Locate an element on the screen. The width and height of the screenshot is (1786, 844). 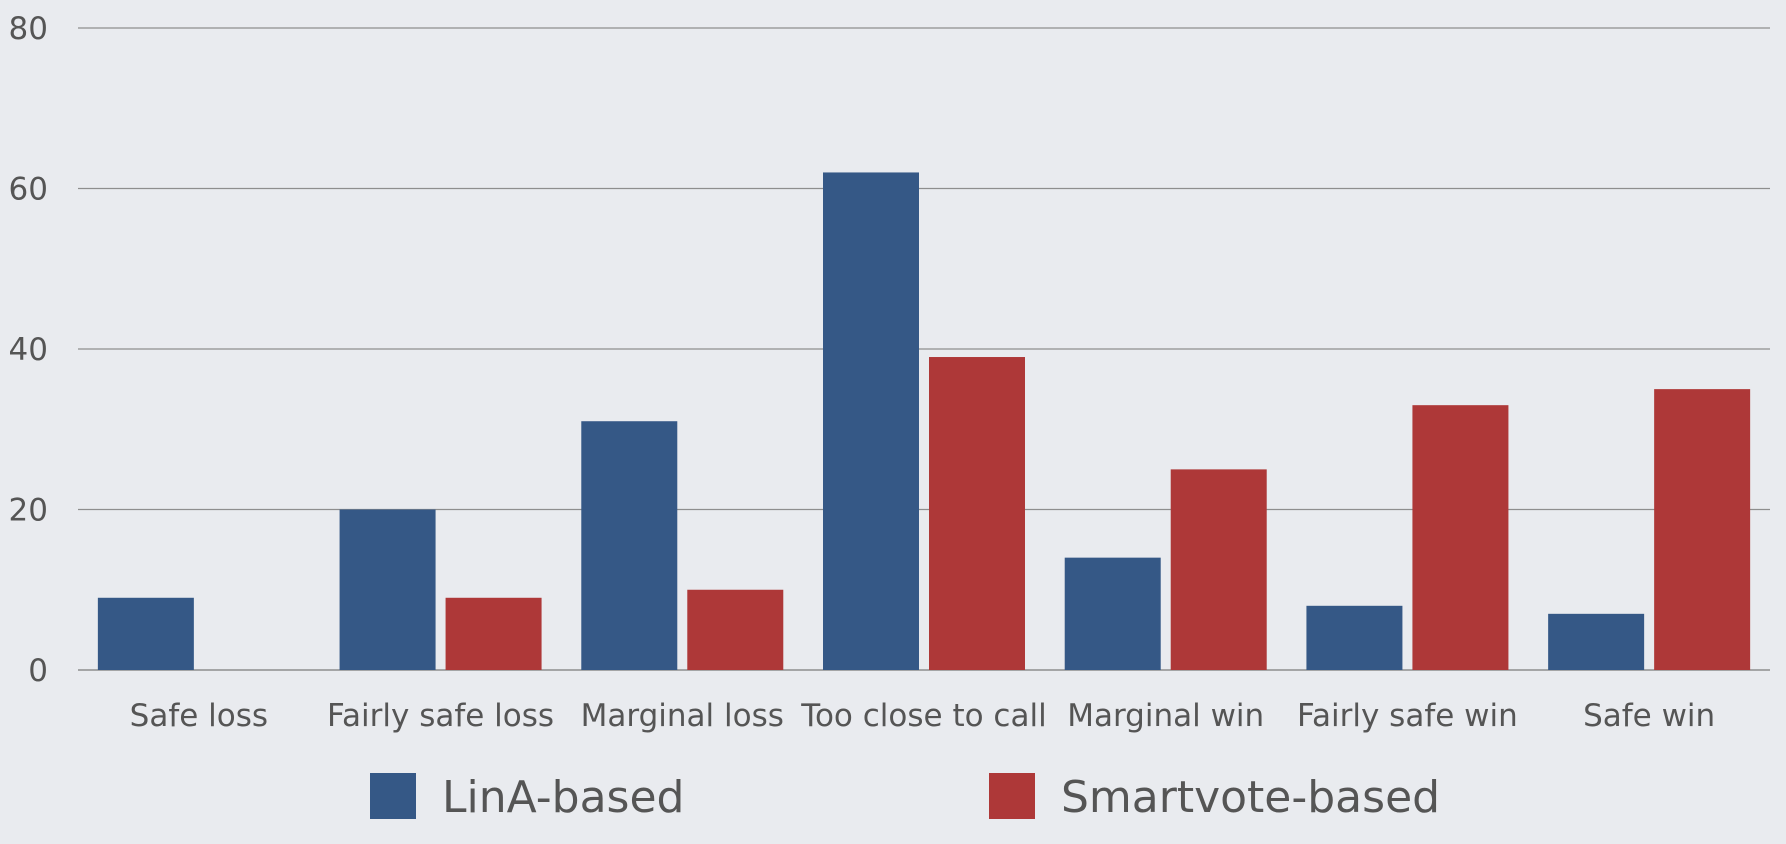
legend-label: LinA-based is located at coordinates (563, 797).